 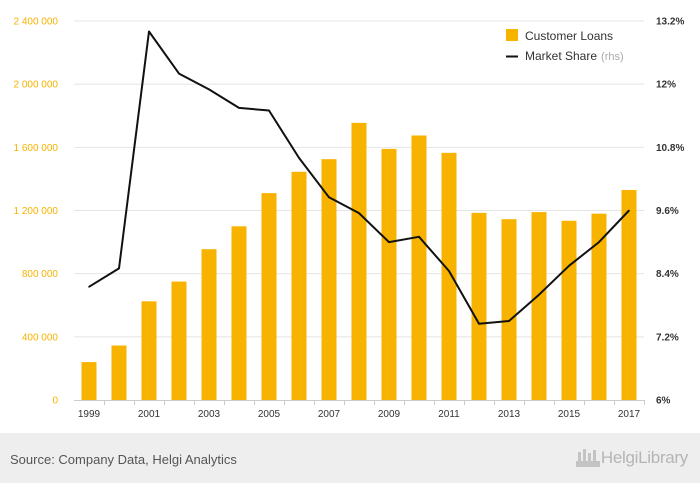 What do you see at coordinates (539, 294) in the screenshot?
I see `line-point-2014` at bounding box center [539, 294].